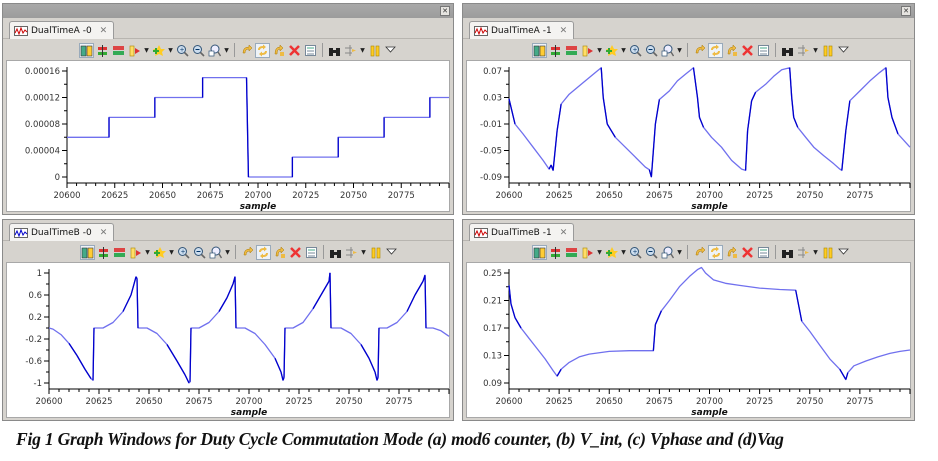 This screenshot has height=461, width=938. What do you see at coordinates (609, 402) in the screenshot?
I see `x-tick-label: 20650` at bounding box center [609, 402].